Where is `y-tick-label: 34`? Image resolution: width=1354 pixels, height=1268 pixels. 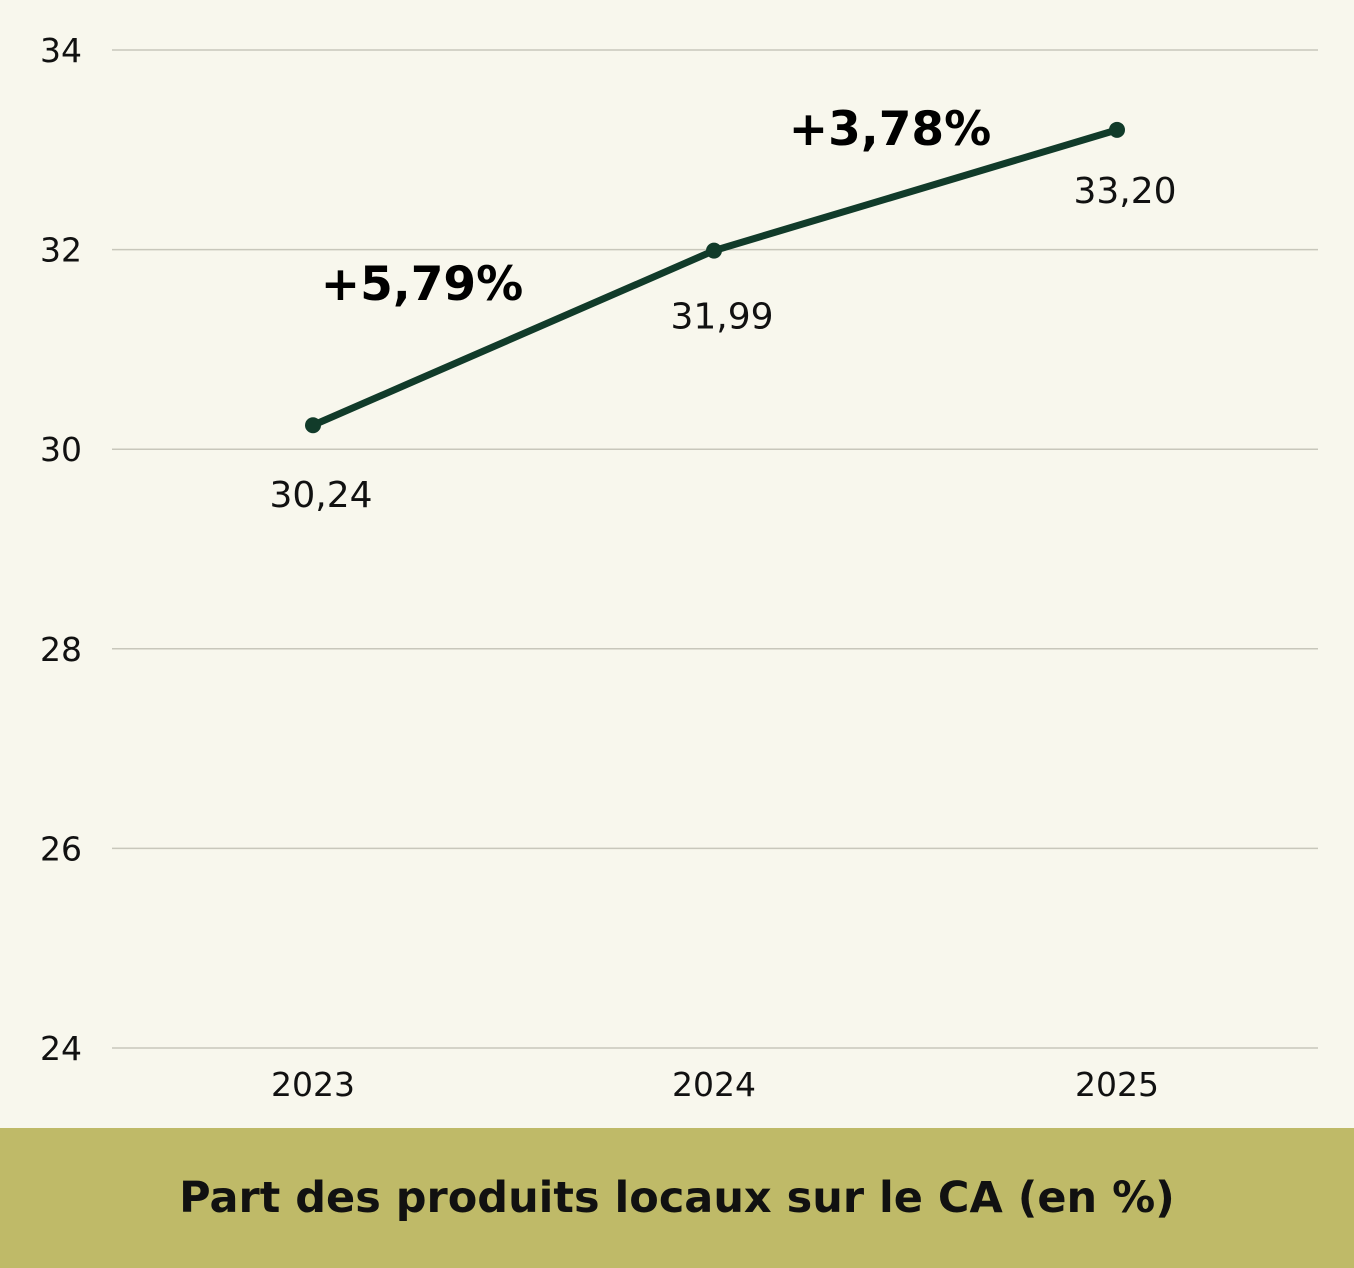
y-tick-label: 34 is located at coordinates (61, 50).